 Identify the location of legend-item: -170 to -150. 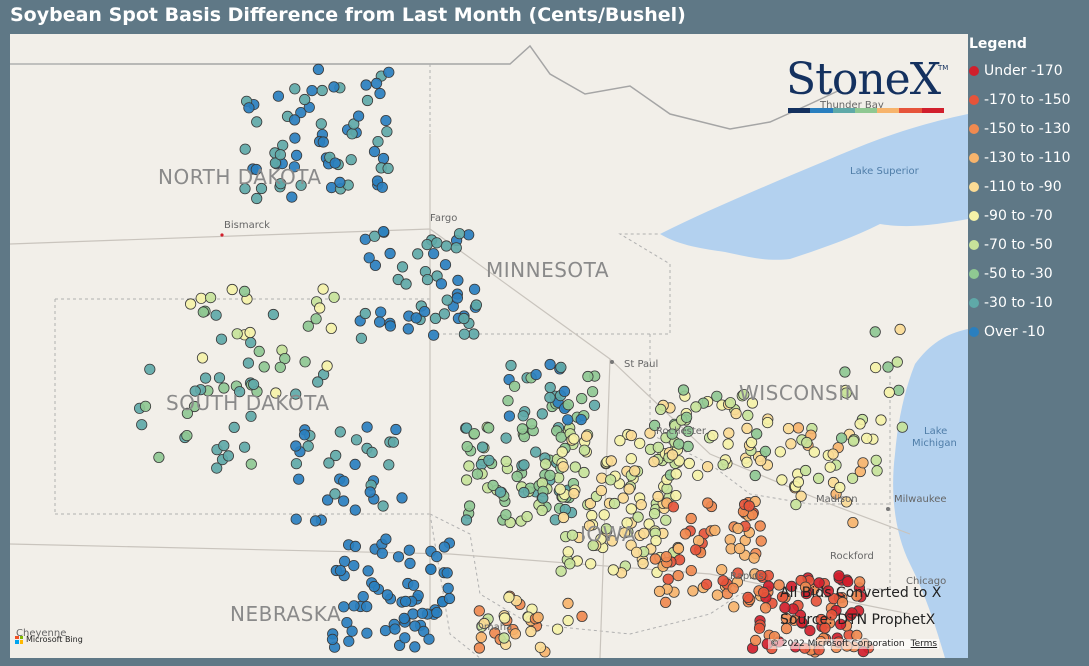
(1028, 99).